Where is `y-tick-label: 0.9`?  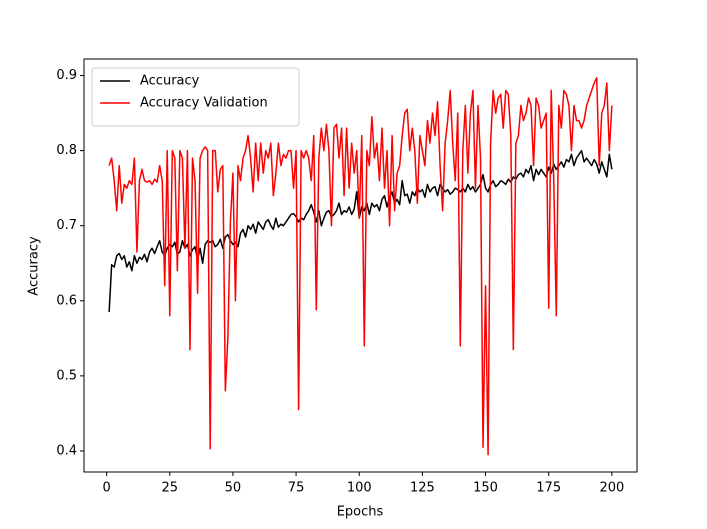 y-tick-label: 0.9 is located at coordinates (66, 75).